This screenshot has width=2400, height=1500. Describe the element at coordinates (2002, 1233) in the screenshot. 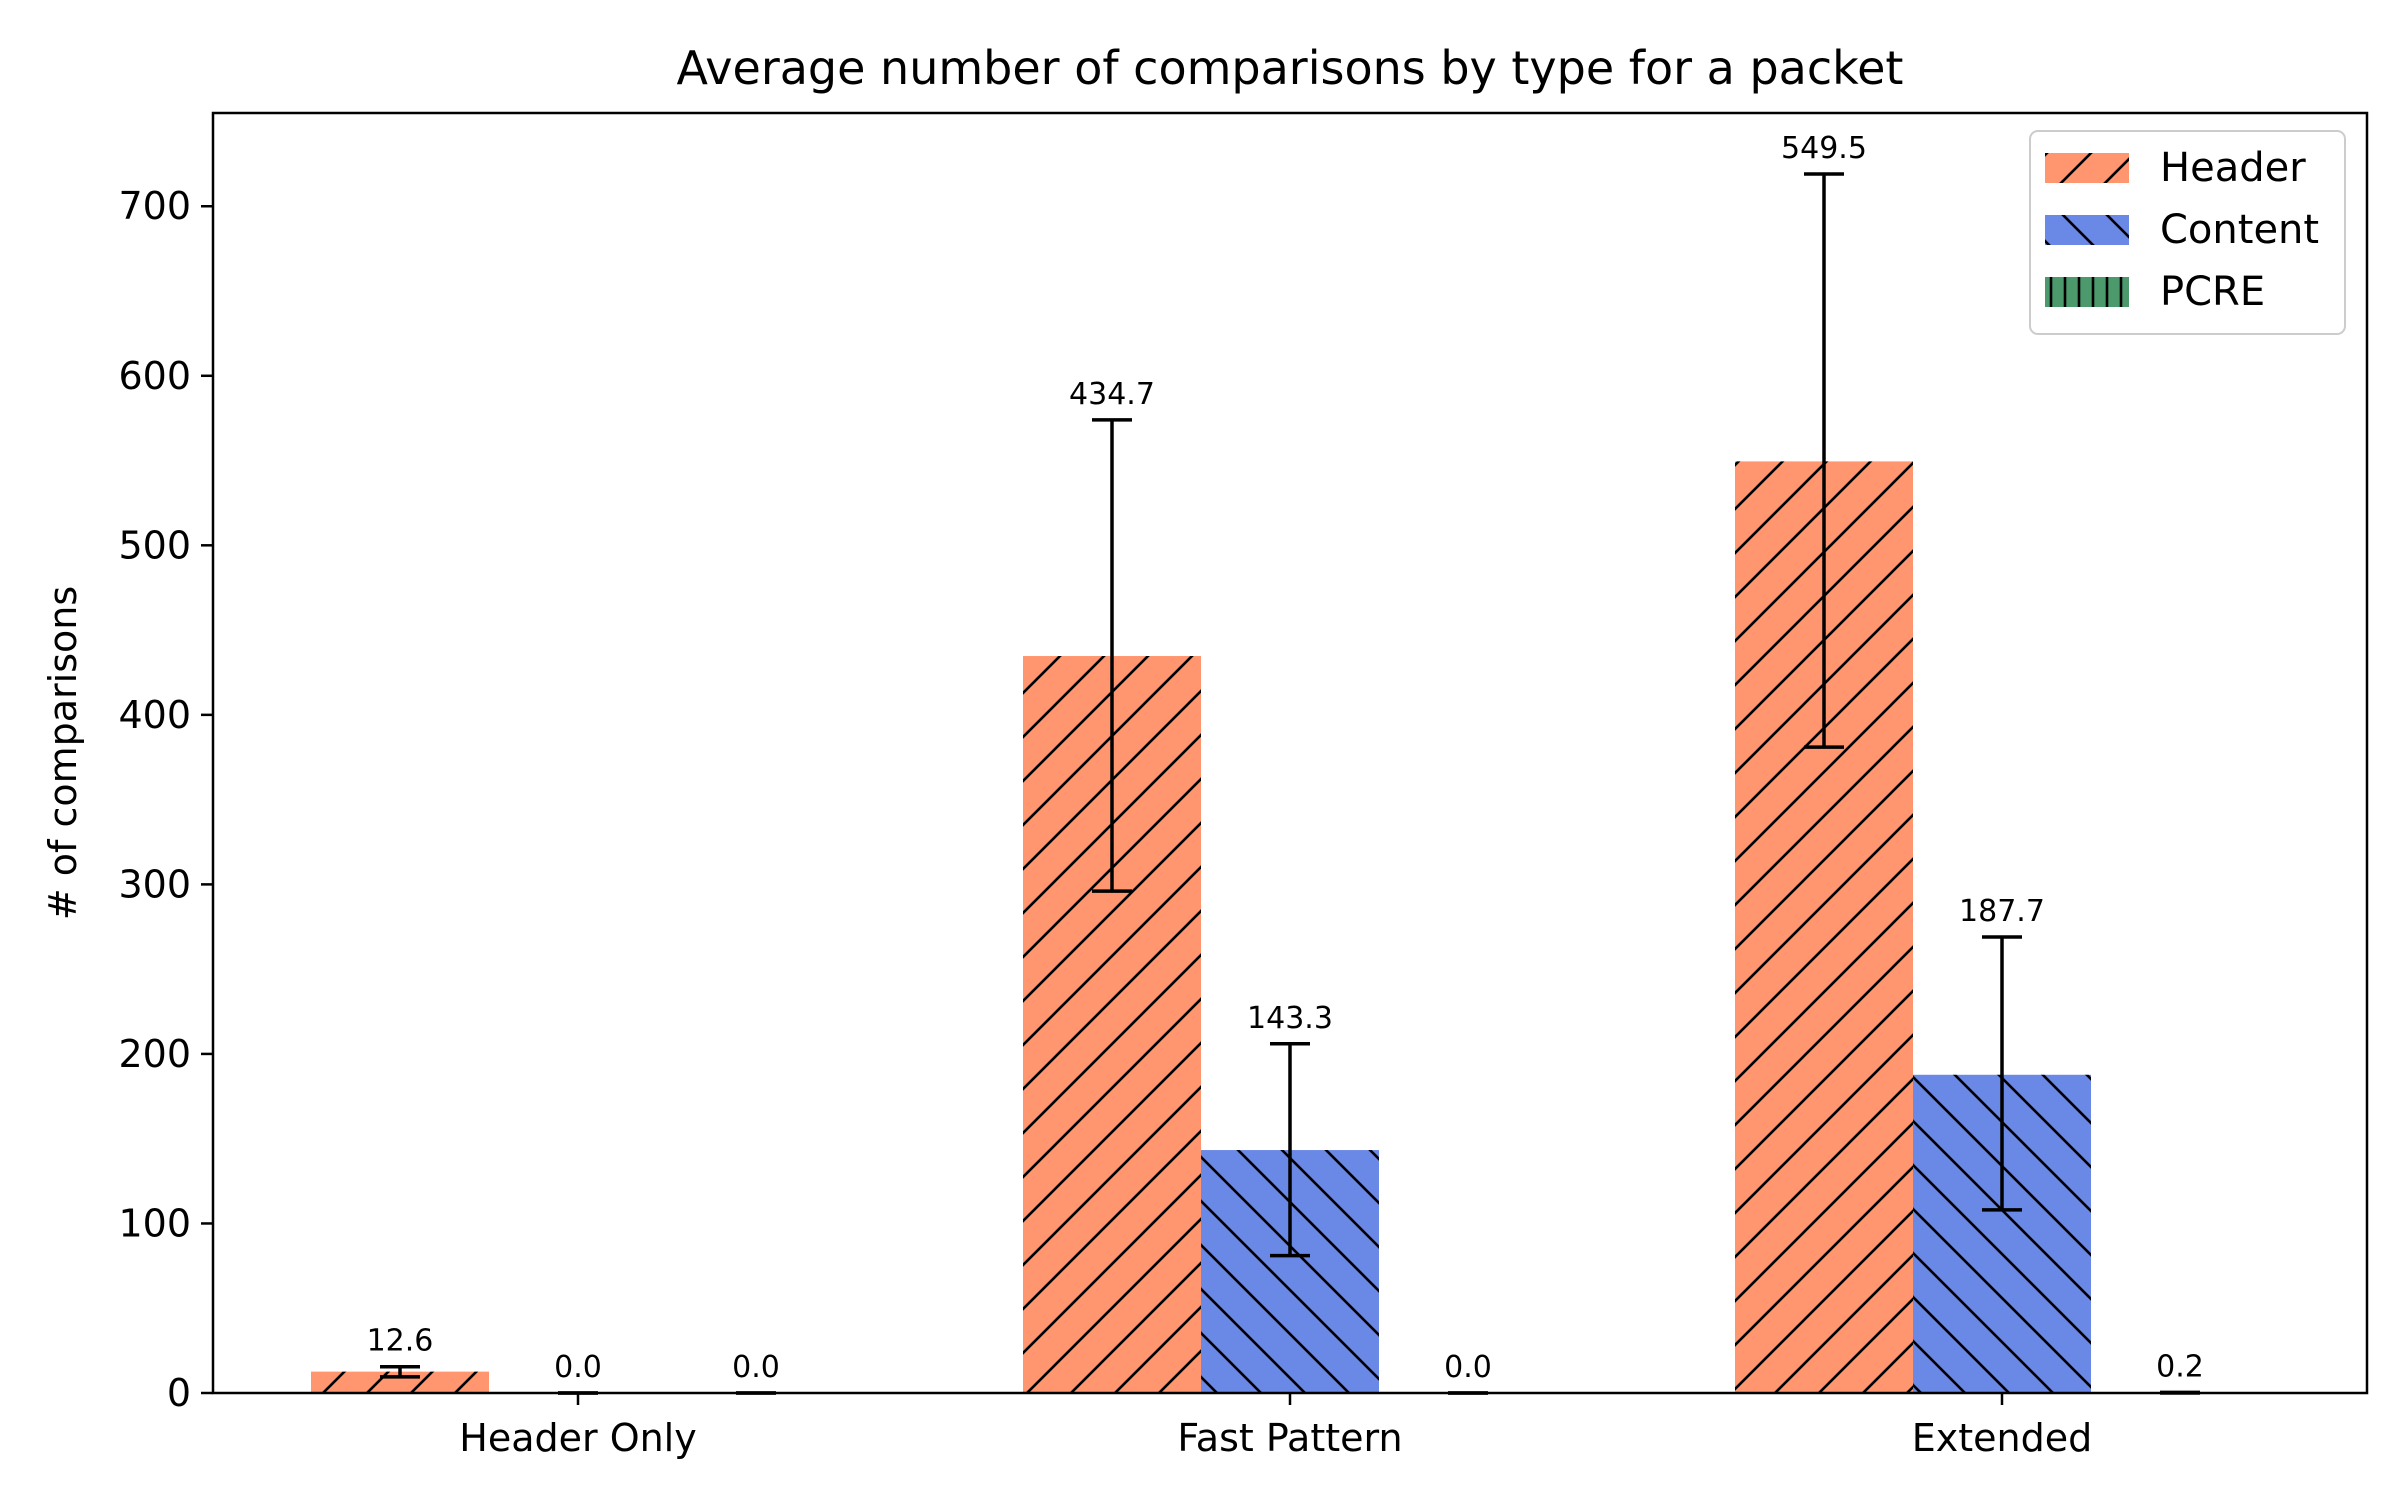

I see `bar-content-extended` at that location.